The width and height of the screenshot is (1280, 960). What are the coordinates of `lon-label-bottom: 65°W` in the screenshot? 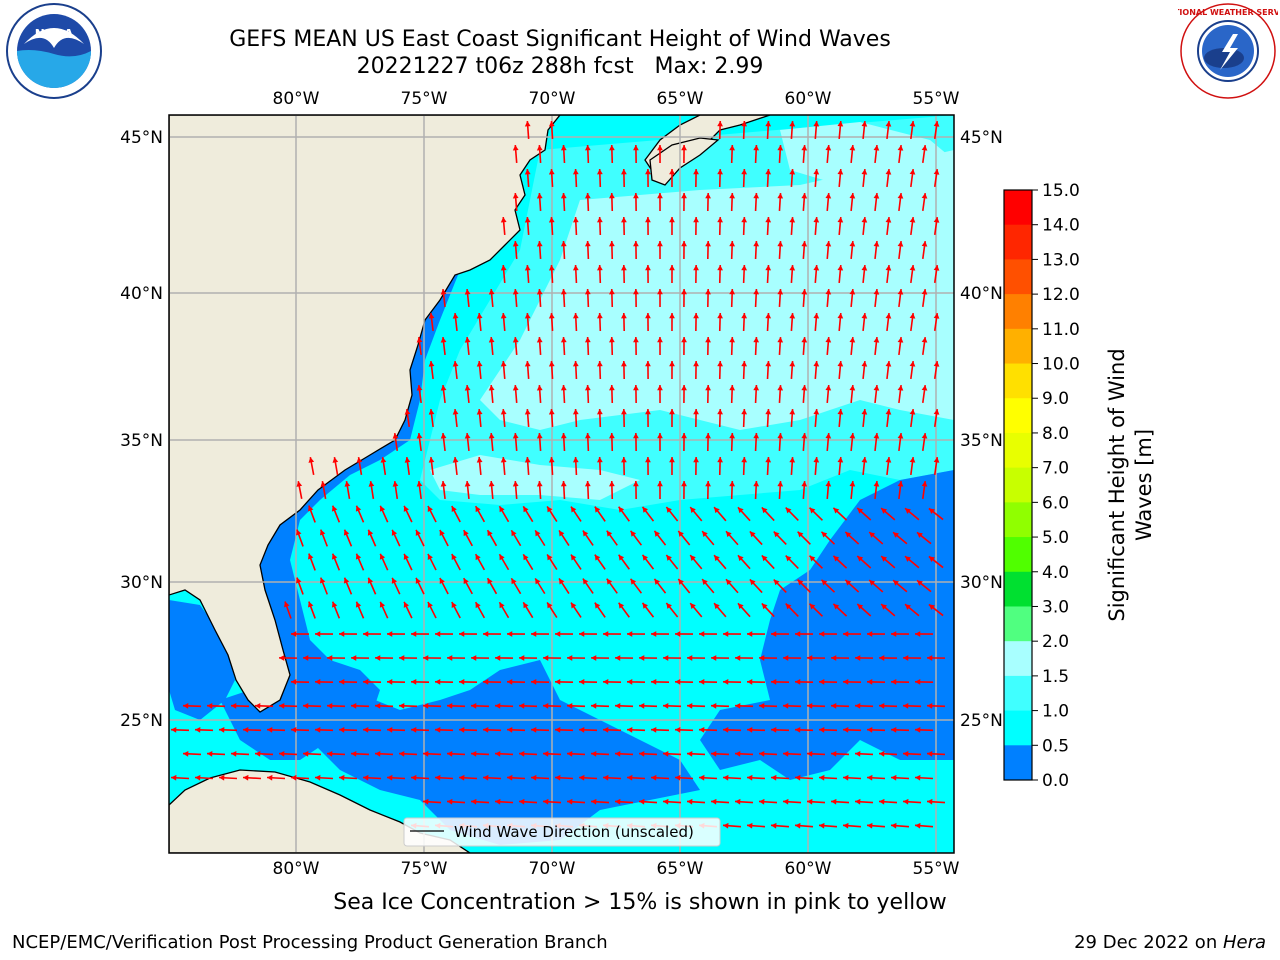 It's located at (680, 869).